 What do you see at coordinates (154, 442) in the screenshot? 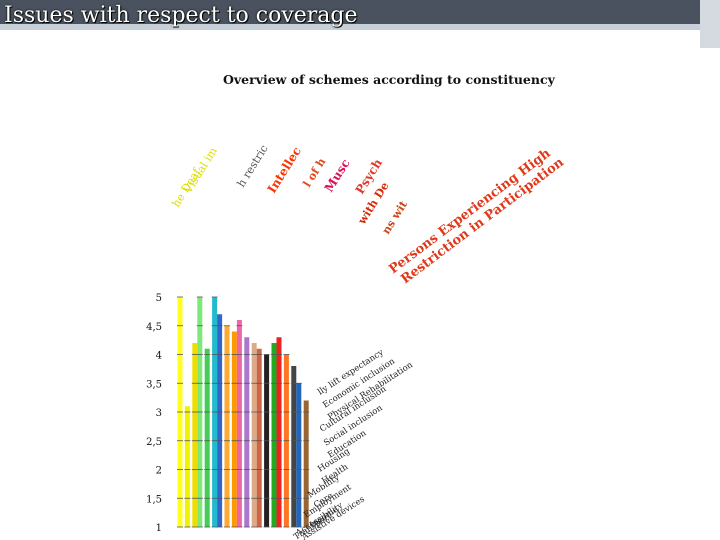
I see `y-tick-label: 2,5` at bounding box center [154, 442].